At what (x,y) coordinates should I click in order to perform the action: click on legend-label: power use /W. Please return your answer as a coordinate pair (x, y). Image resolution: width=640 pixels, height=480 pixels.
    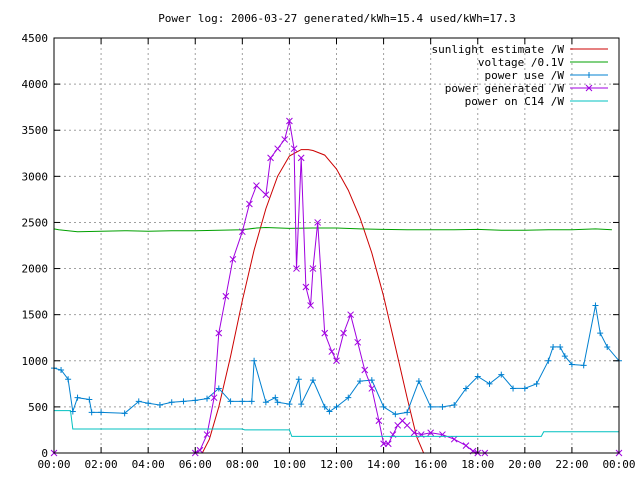
    Looking at the image, I should click on (525, 75).